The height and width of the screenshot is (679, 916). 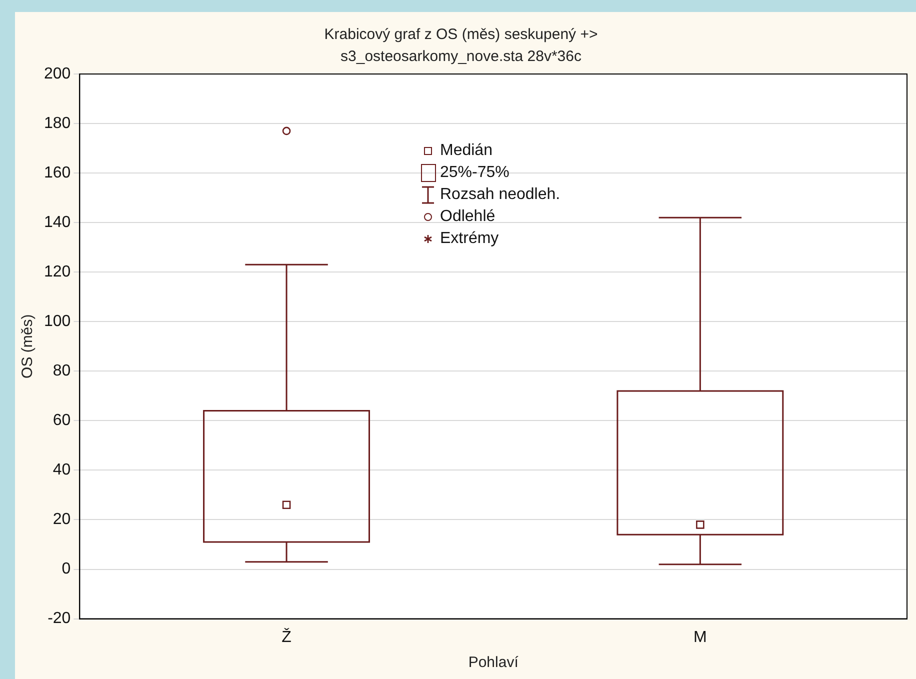 What do you see at coordinates (494, 663) in the screenshot?
I see `x-axis-title: Pohlaví` at bounding box center [494, 663].